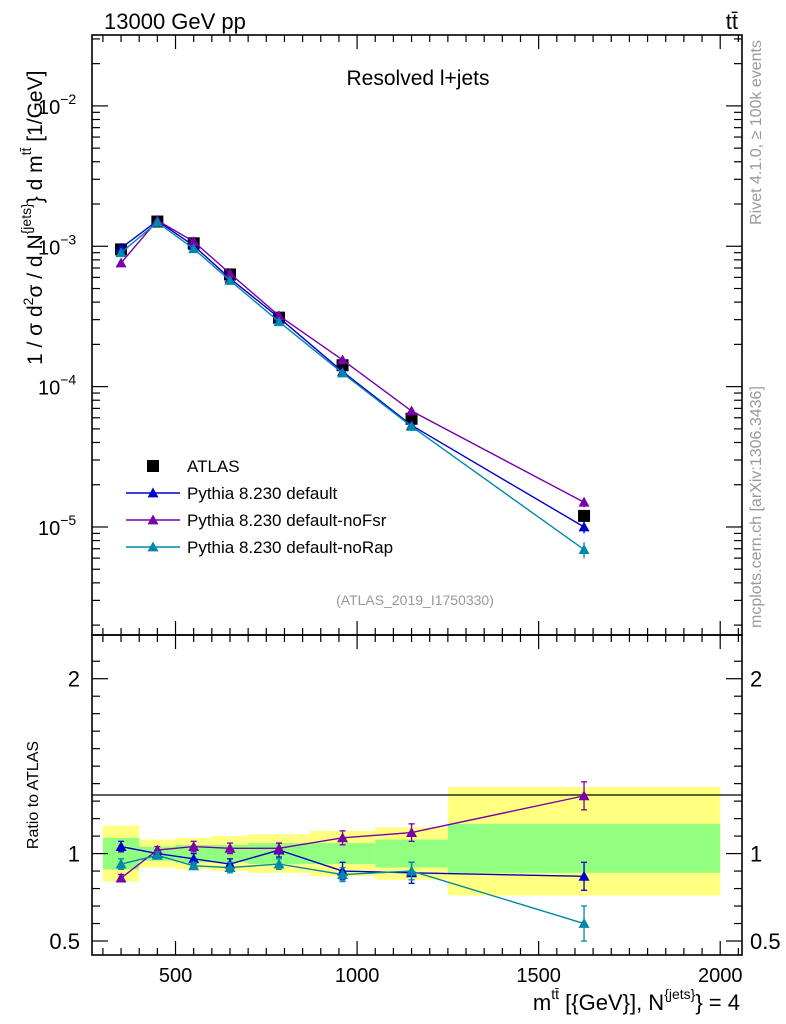 Image resolution: width=786 pixels, height=1024 pixels. Describe the element at coordinates (418, 78) in the screenshot. I see `chart-title: Resolved l+jets` at that location.